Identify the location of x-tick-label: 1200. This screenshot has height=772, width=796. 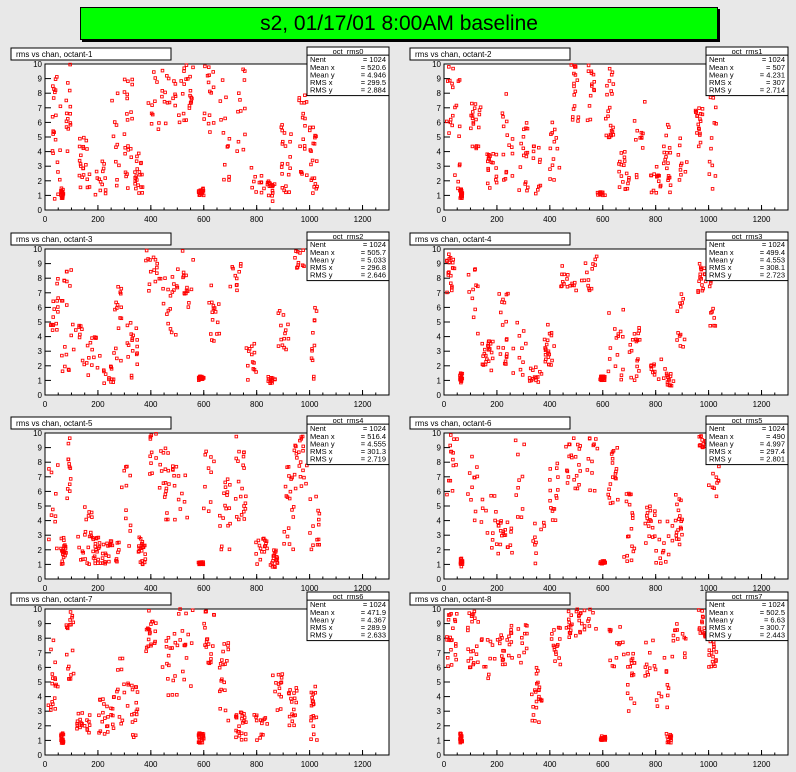
(762, 219).